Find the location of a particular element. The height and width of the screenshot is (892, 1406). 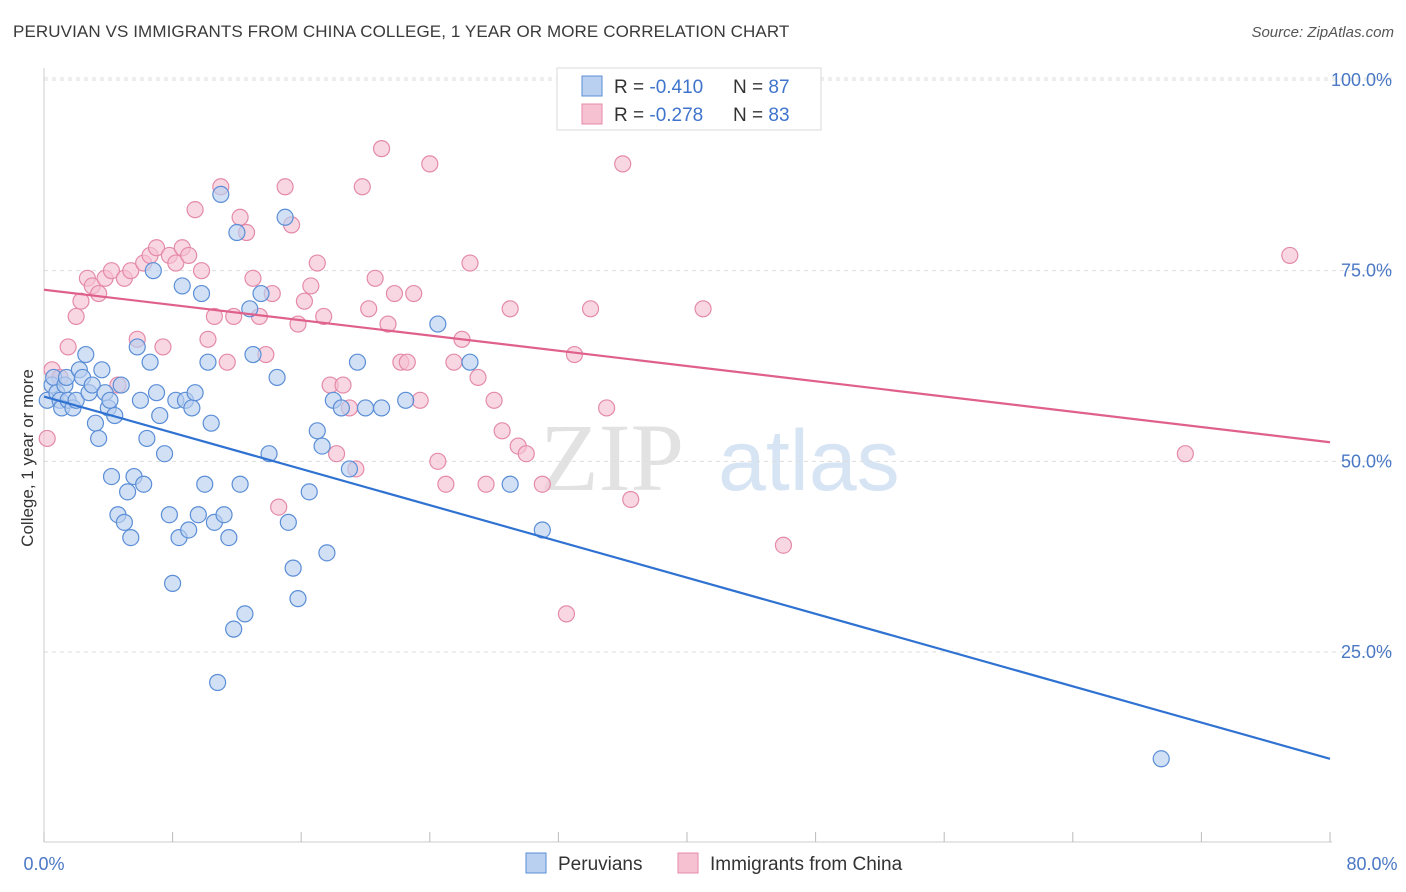

legend-n-value-2: 83 is located at coordinates (778, 115).